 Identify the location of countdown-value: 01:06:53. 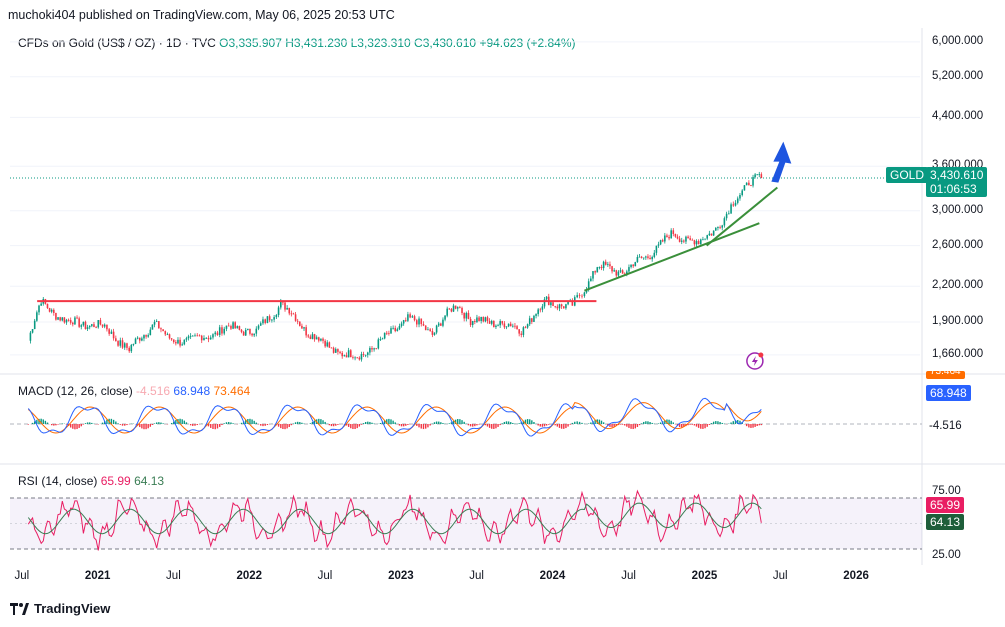
(953, 189).